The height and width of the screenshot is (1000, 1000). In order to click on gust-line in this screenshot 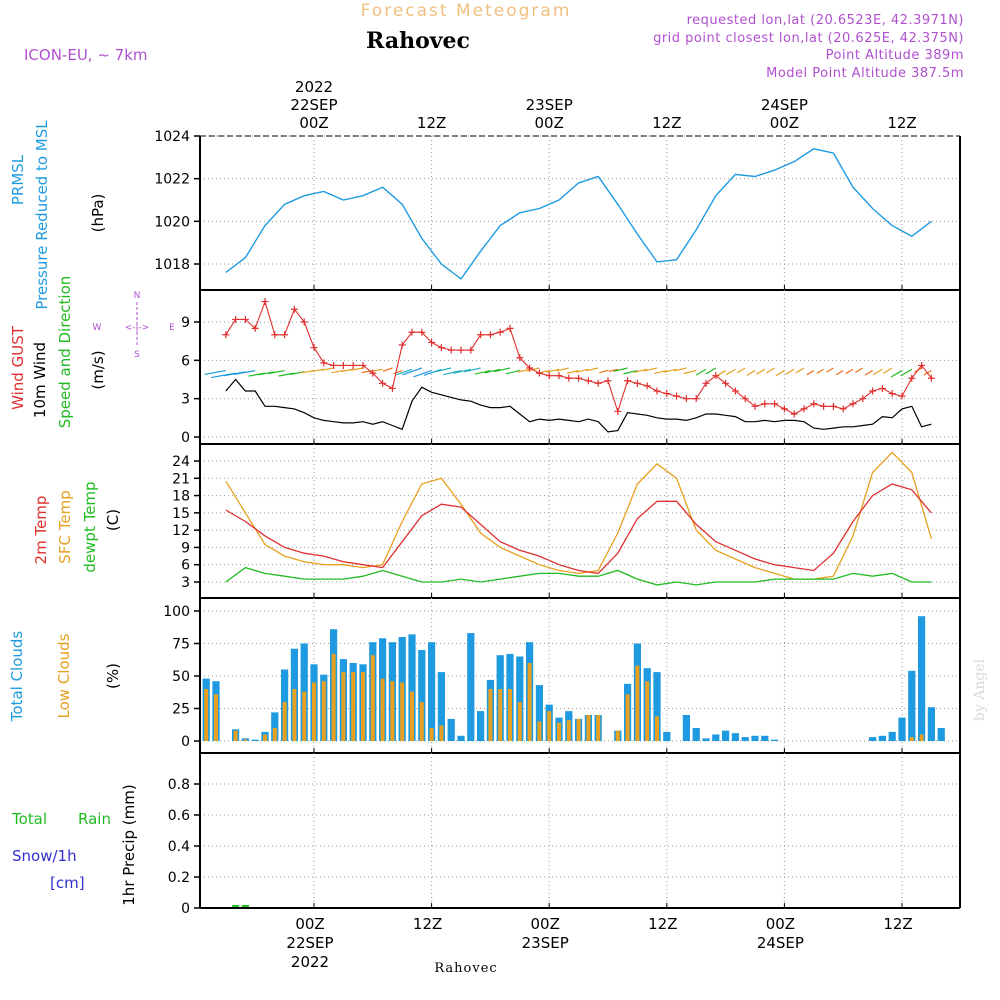, I will do `click(578, 357)`.